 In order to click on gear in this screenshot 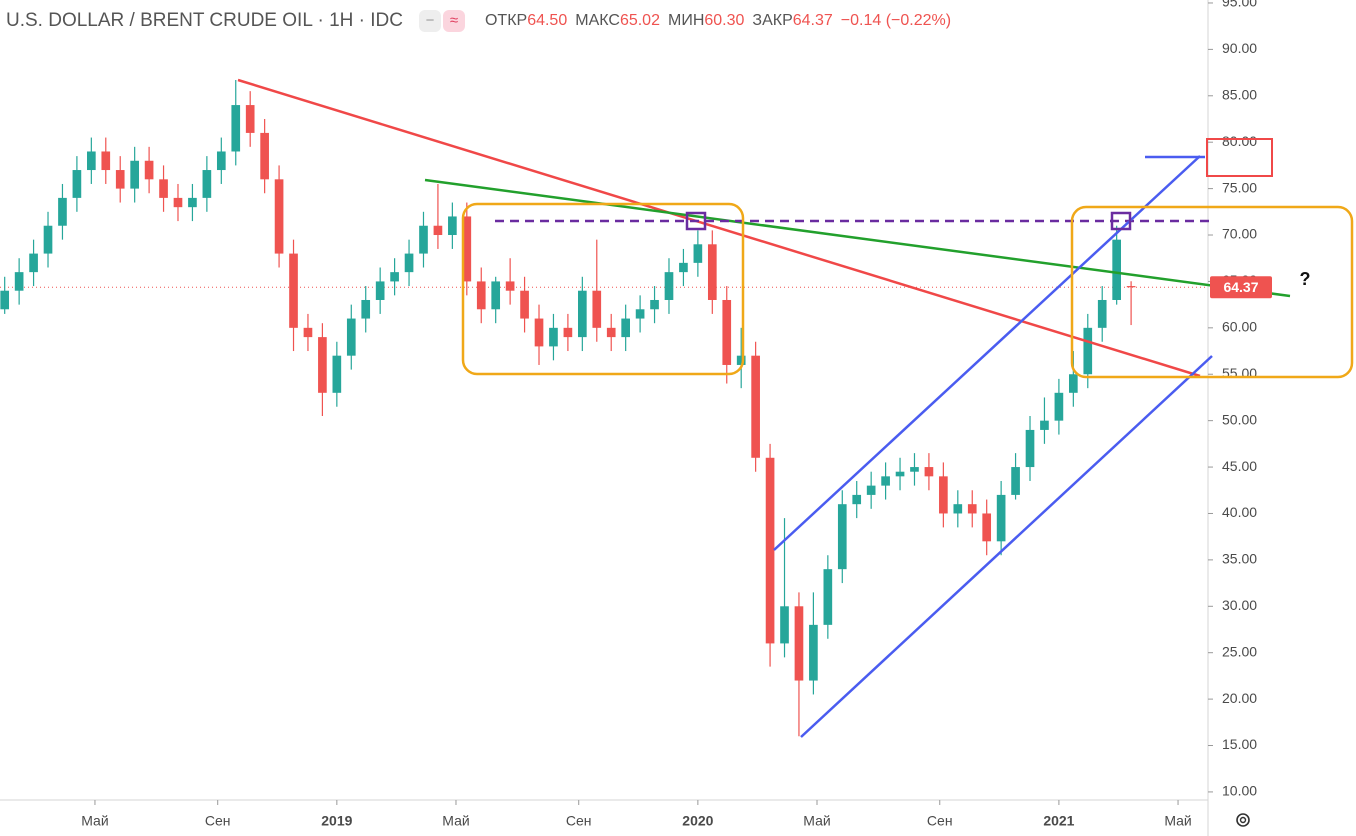, I will do `click(1243, 820)`.